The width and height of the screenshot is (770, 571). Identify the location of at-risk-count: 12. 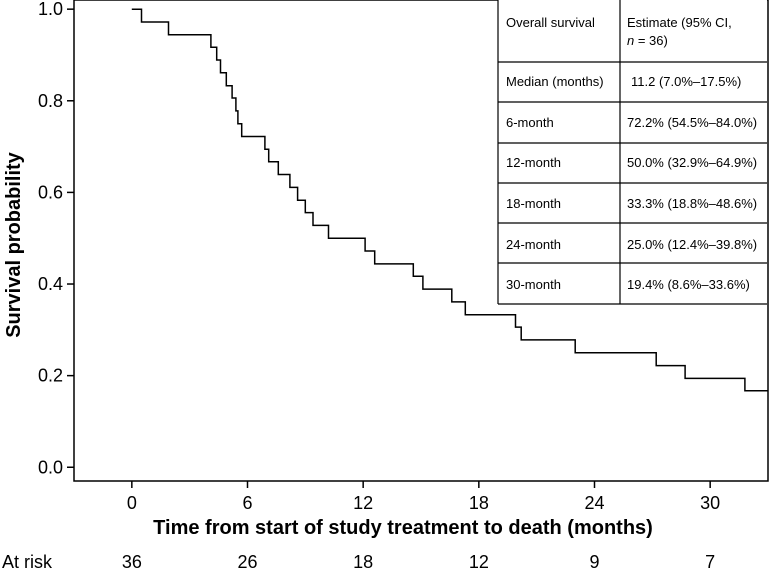
(479, 561).